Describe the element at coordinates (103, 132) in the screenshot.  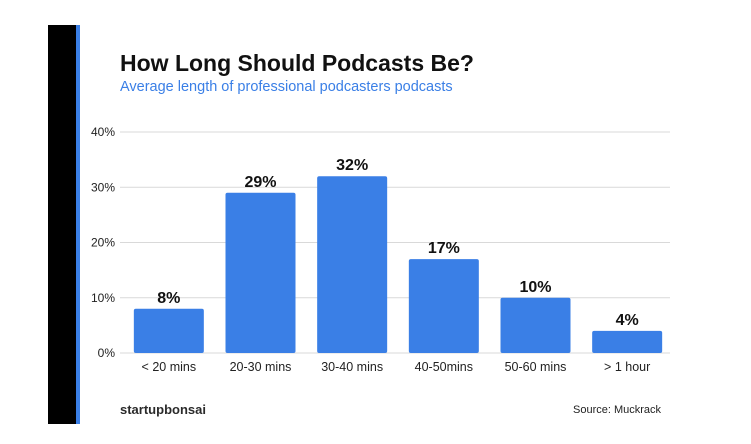
I see `y-tick-label: 40%` at that location.